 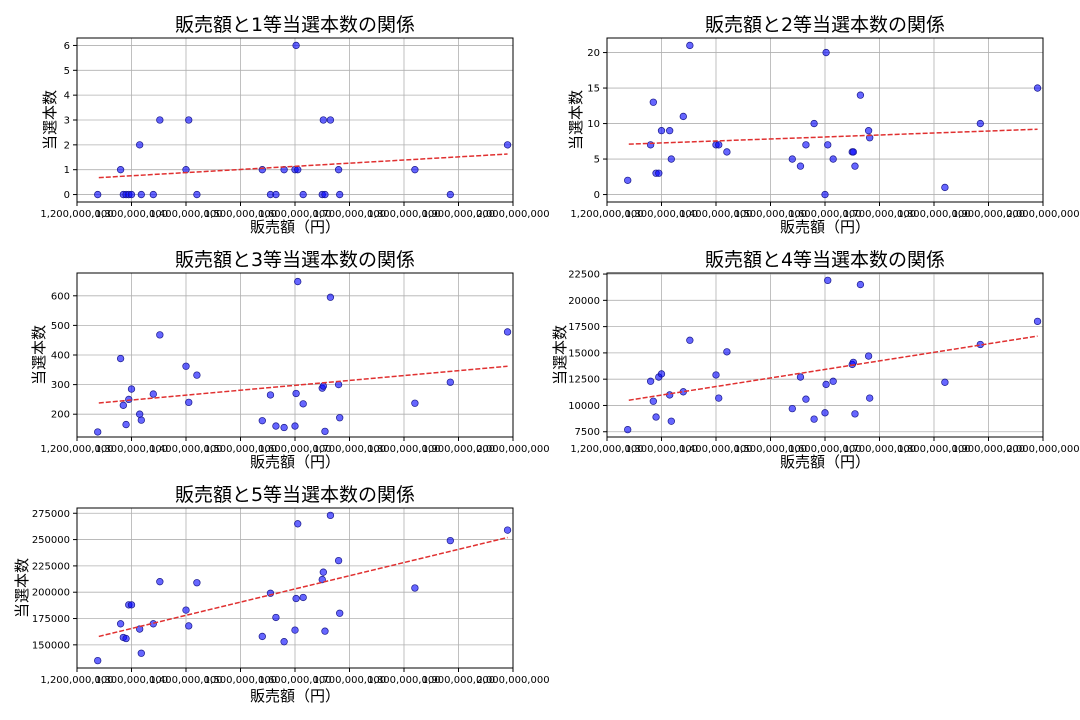 What do you see at coordinates (67, 170) in the screenshot?
I see `y-tick-label: 1` at bounding box center [67, 170].